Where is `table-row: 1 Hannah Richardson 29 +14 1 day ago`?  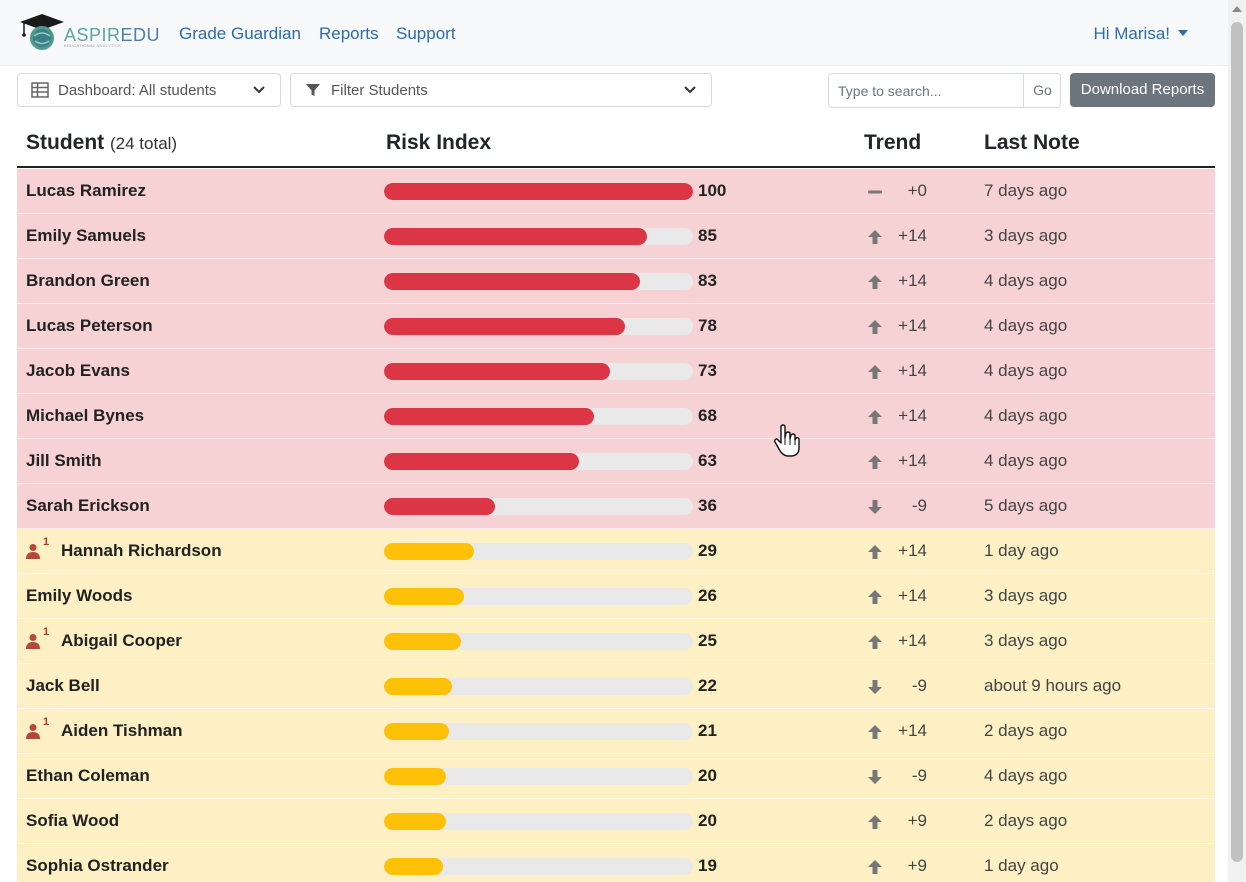
table-row: 1 Hannah Richardson 29 +14 1 day ago is located at coordinates (616, 551).